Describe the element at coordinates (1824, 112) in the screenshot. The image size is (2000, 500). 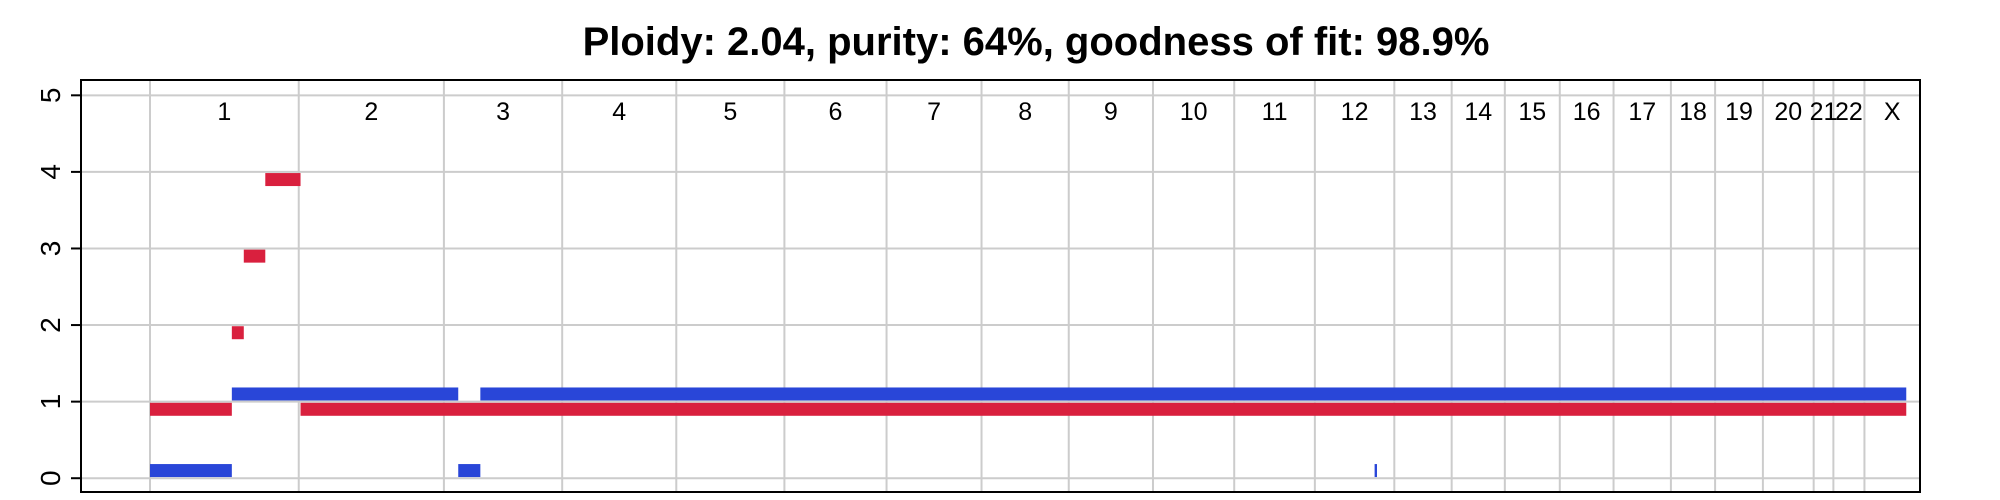
I see `chromosome-label: 21` at that location.